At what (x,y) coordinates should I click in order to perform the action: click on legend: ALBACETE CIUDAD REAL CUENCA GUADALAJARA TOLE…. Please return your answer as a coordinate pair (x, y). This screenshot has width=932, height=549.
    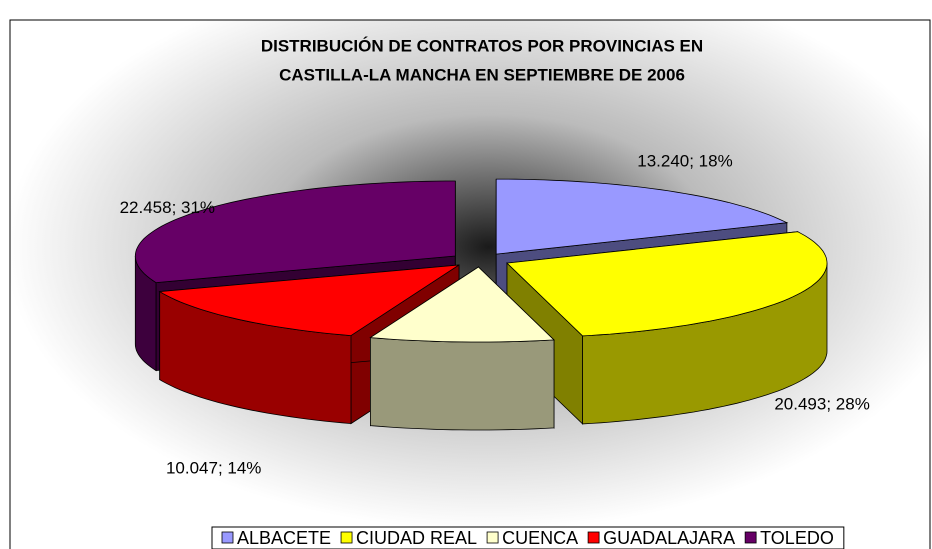
    Looking at the image, I should click on (528, 537).